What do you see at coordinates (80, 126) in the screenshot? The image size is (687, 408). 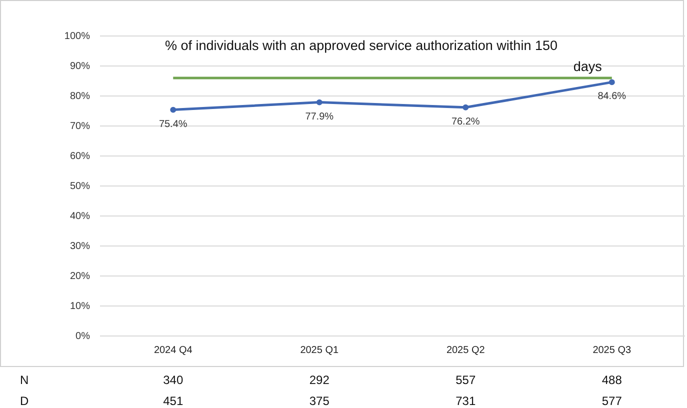 I see `y-tick-label: 70%` at bounding box center [80, 126].